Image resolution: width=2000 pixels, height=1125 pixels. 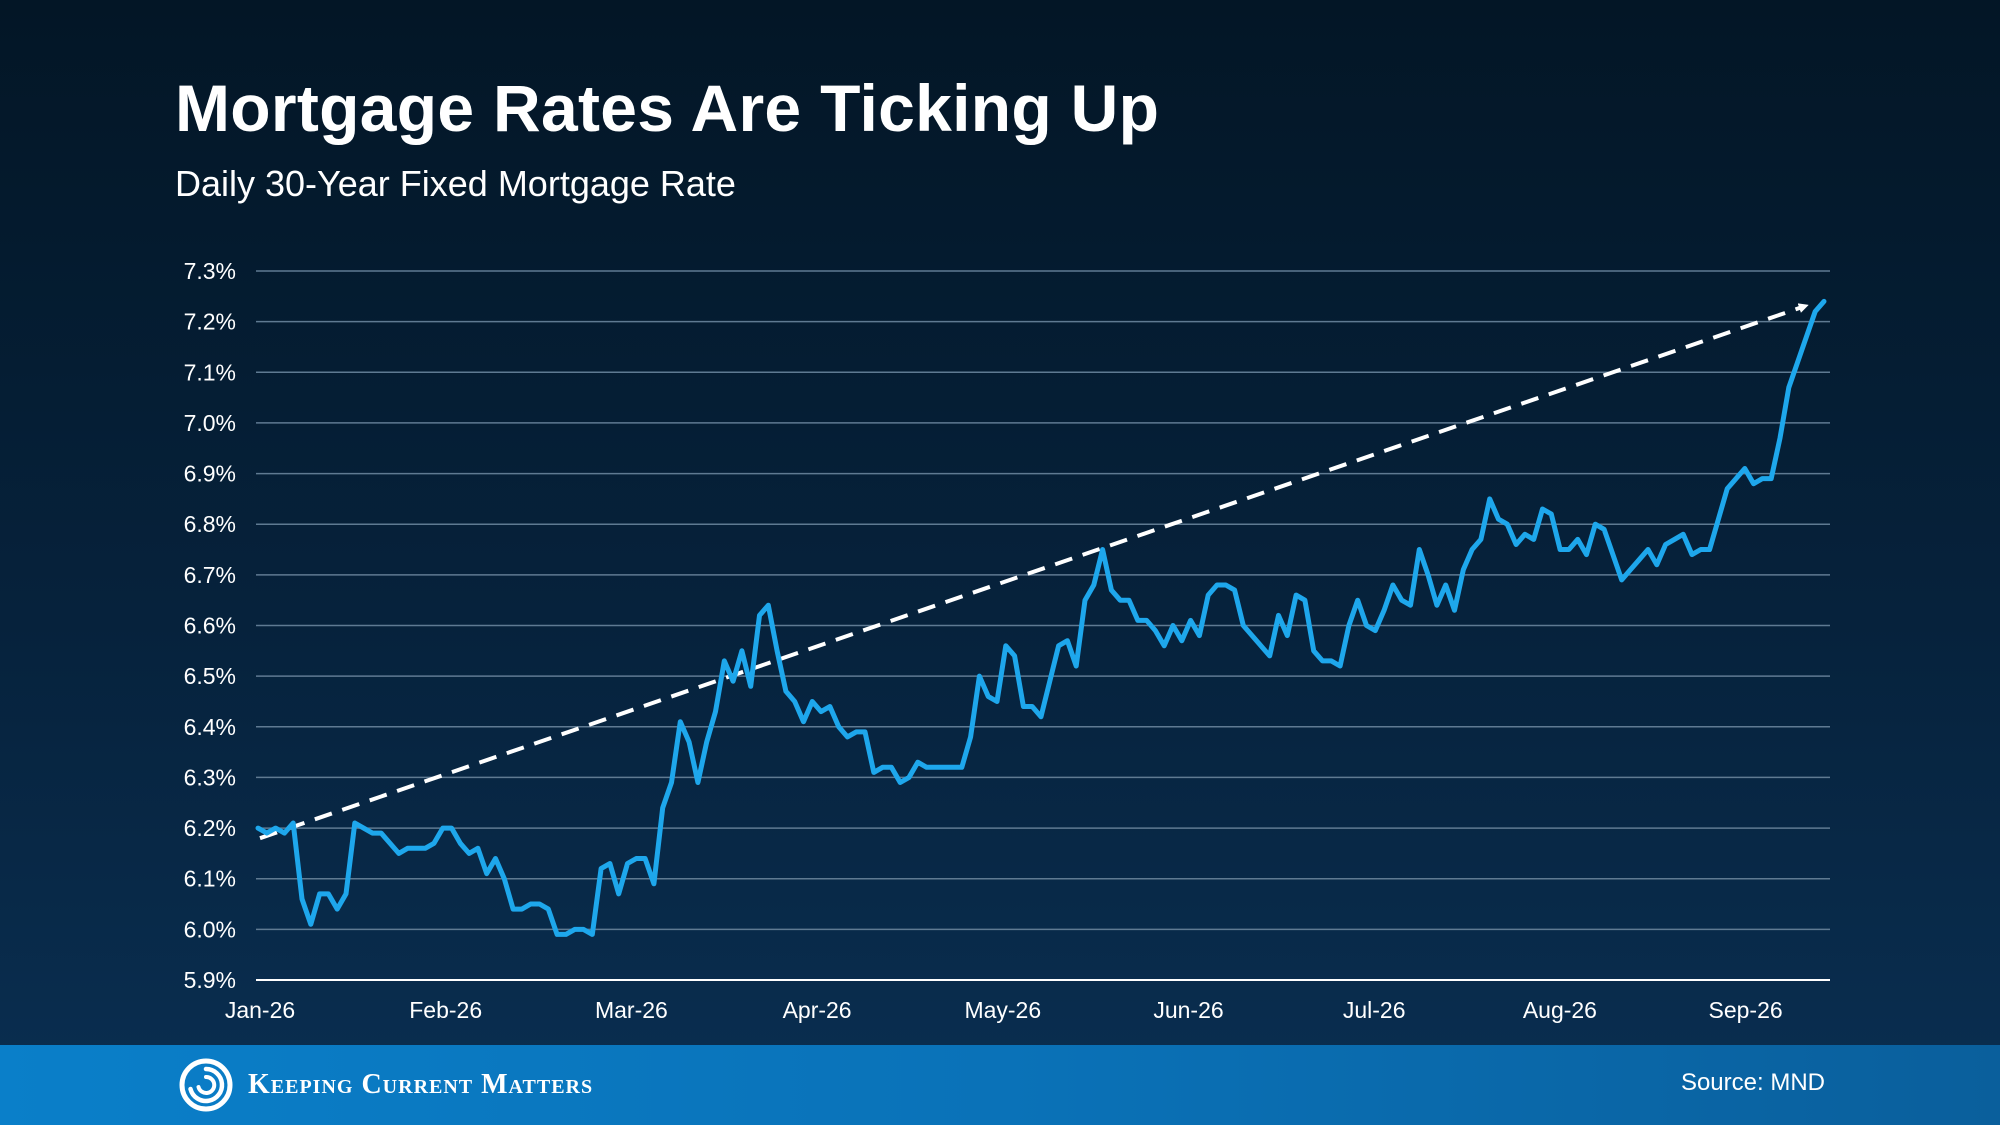 I want to click on x-tick-label: Mar-26, so click(x=631, y=1010).